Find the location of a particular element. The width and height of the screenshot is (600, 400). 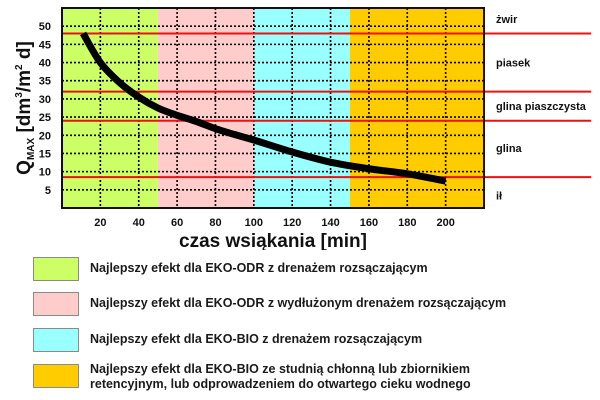

x-tick-label: 40 is located at coordinates (139, 223).